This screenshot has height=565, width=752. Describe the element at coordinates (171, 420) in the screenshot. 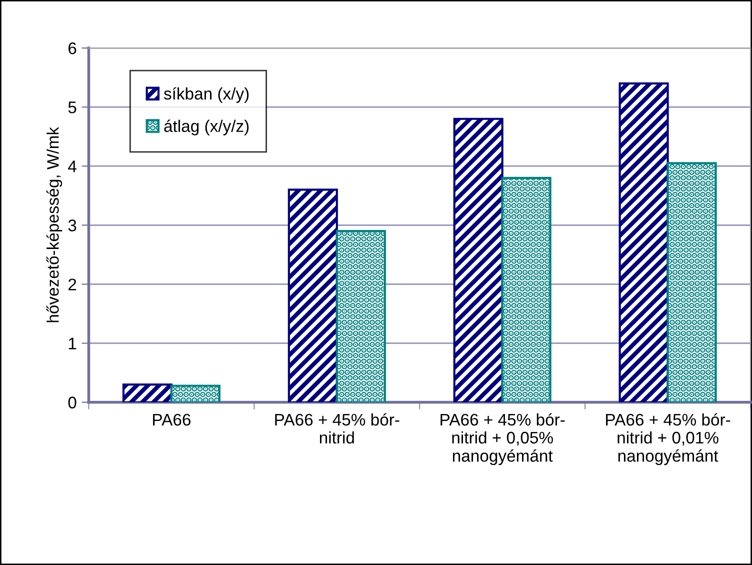

I see `x-tick-label: PA66` at that location.